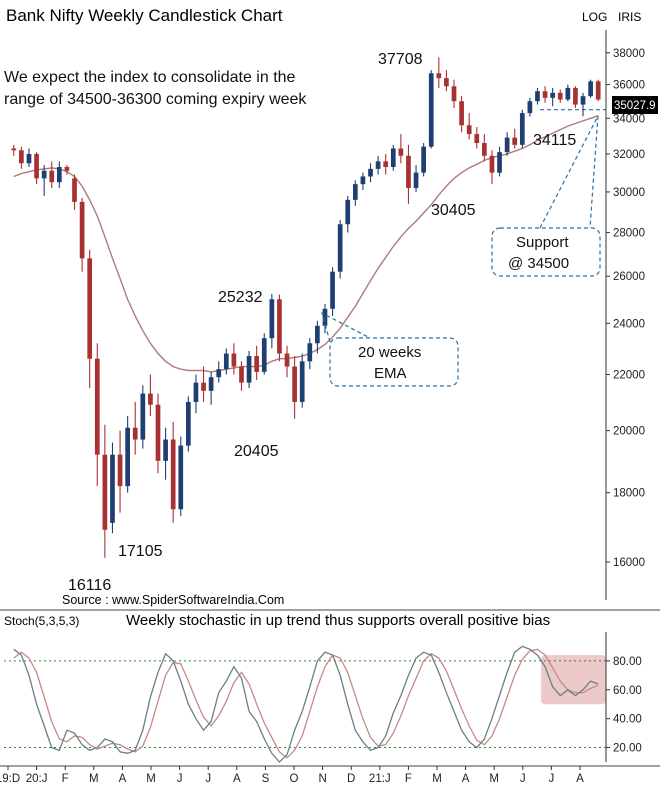 This screenshot has width=660, height=795. I want to click on x-tick-label: N, so click(322, 779).